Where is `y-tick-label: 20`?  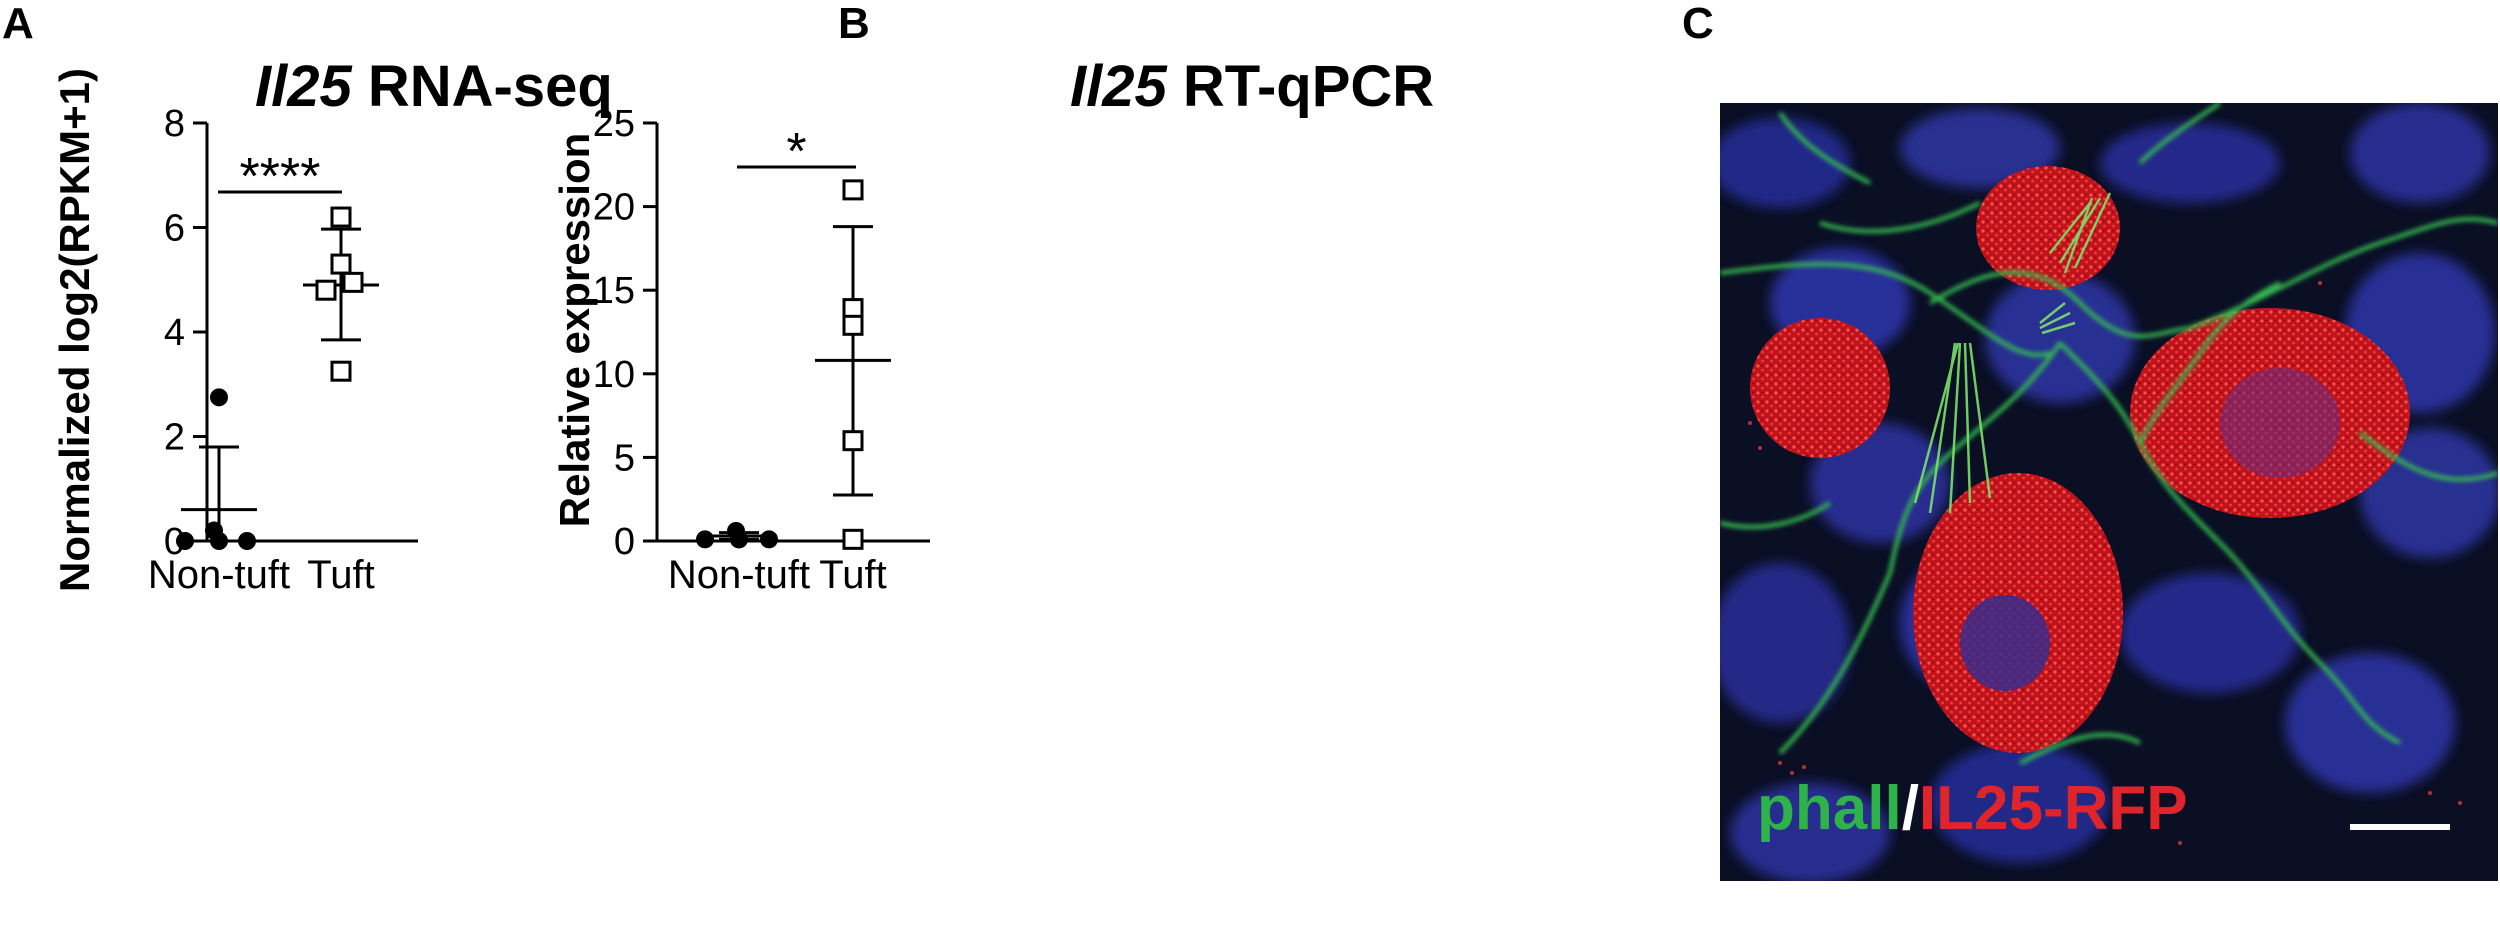 y-tick-label: 20 is located at coordinates (614, 208).